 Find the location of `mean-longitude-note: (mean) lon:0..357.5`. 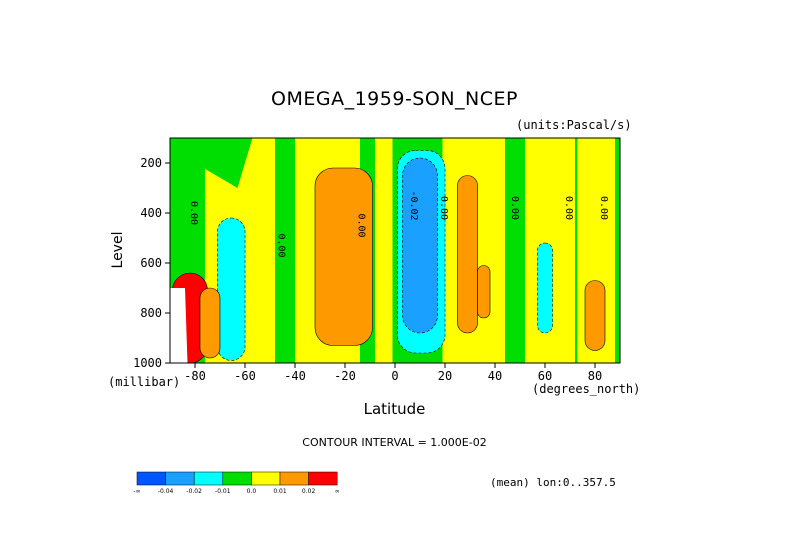

mean-longitude-note: (mean) lon:0..357.5 is located at coordinates (553, 482).